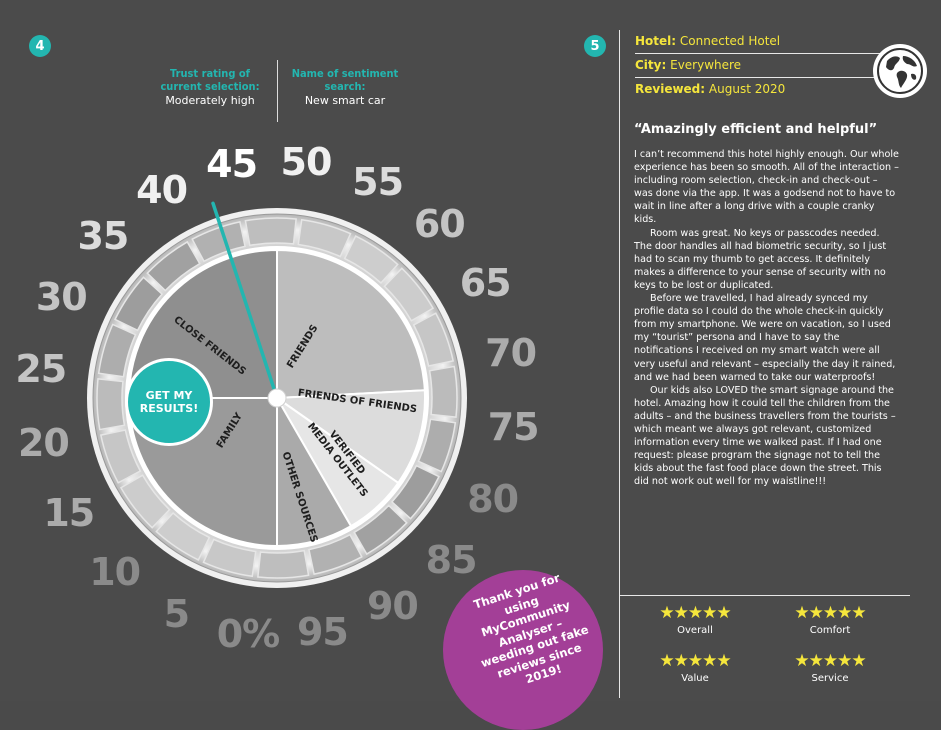 Image resolution: width=941 pixels, height=730 pixels. Describe the element at coordinates (345, 100) in the screenshot. I see `sentiment-search-value: New smart car` at that location.